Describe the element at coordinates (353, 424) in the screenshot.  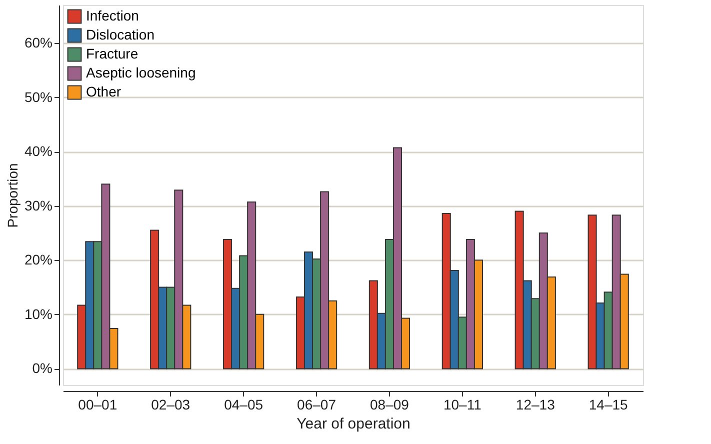
I see `x-axis-title: Year of operation` at that location.